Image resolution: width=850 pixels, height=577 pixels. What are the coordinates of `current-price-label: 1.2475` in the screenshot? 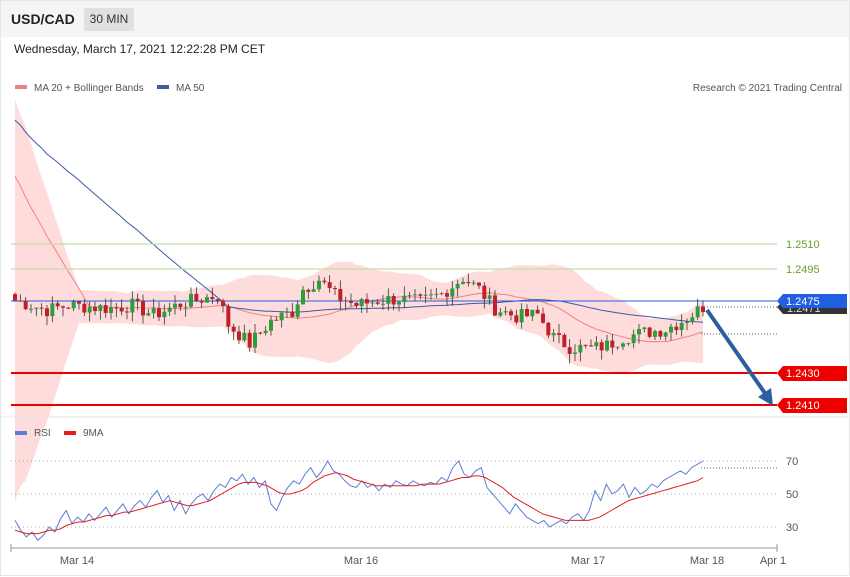 It's located at (803, 302).